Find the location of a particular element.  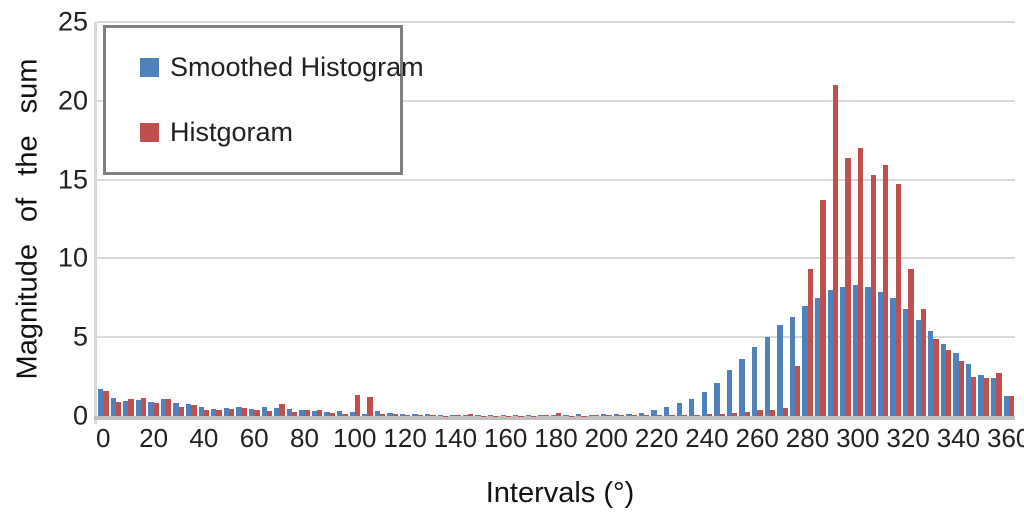

legend: Smoothed Histogram Histgoram is located at coordinates (263, 100).